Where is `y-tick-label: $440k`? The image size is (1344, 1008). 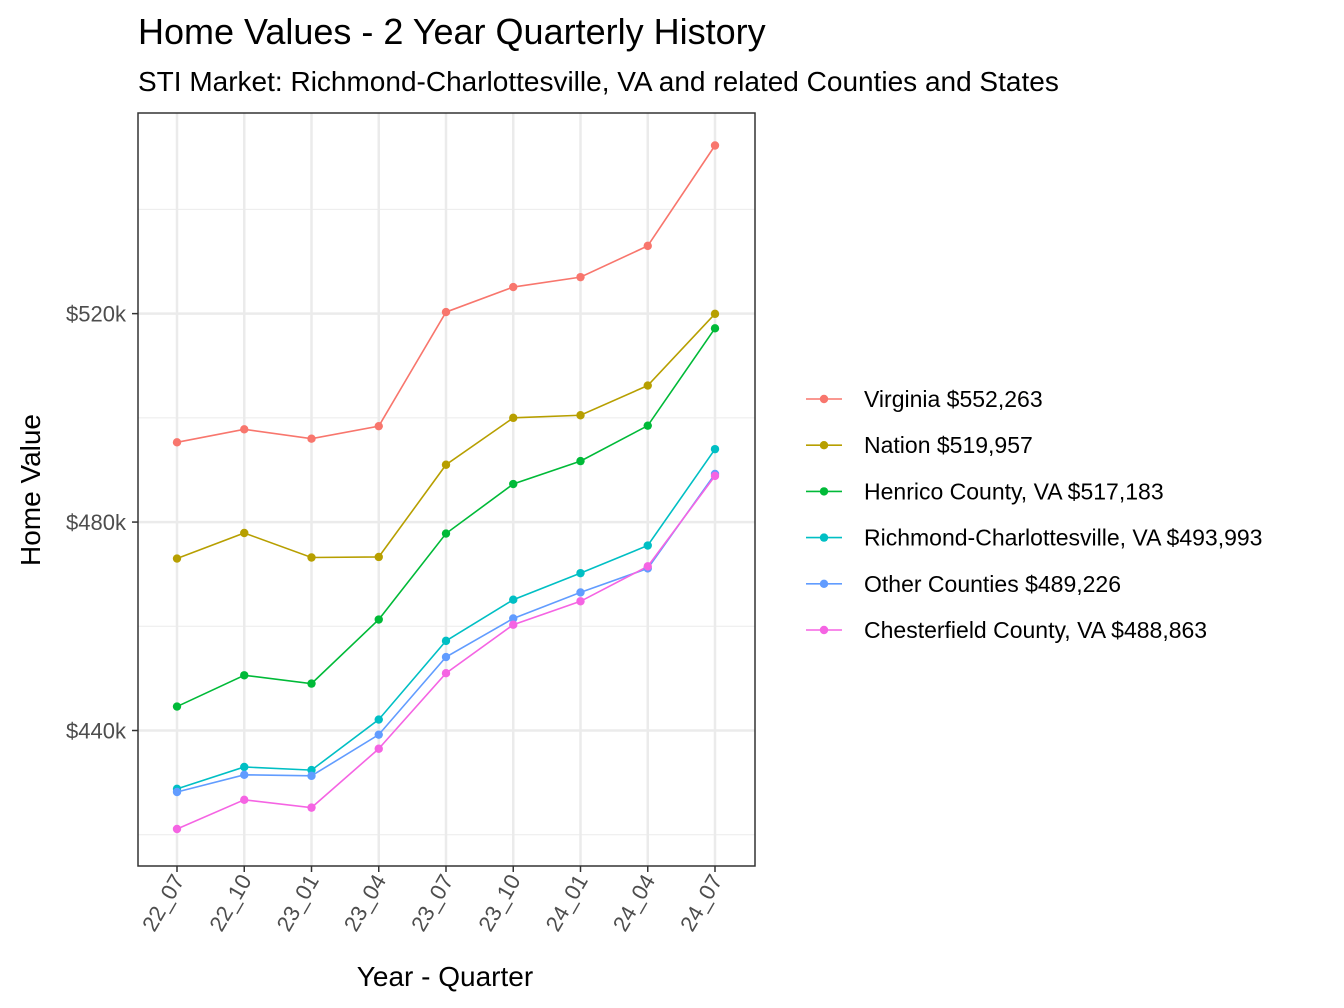
y-tick-label: $440k is located at coordinates (96, 731).